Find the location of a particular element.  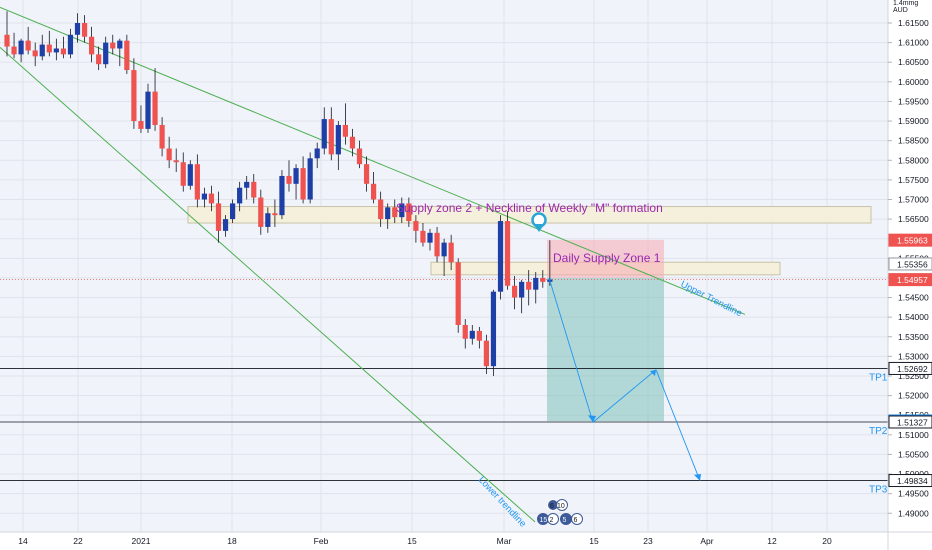

x-tick-label: 18 is located at coordinates (232, 541).